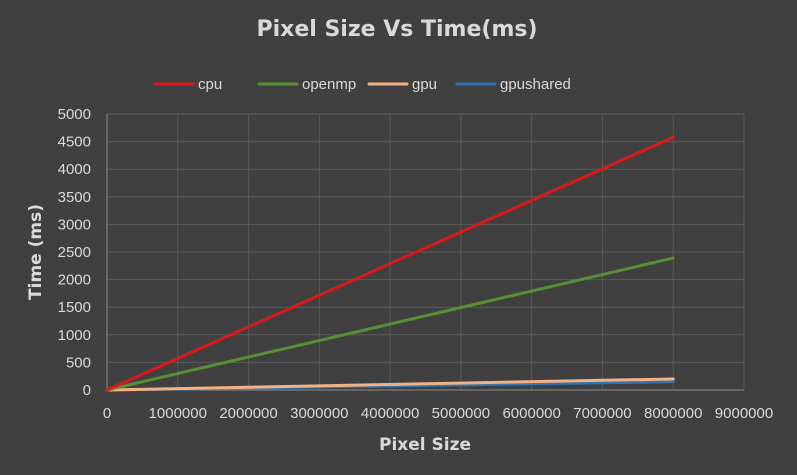  I want to click on y-tick-label: 4500, so click(74, 142).